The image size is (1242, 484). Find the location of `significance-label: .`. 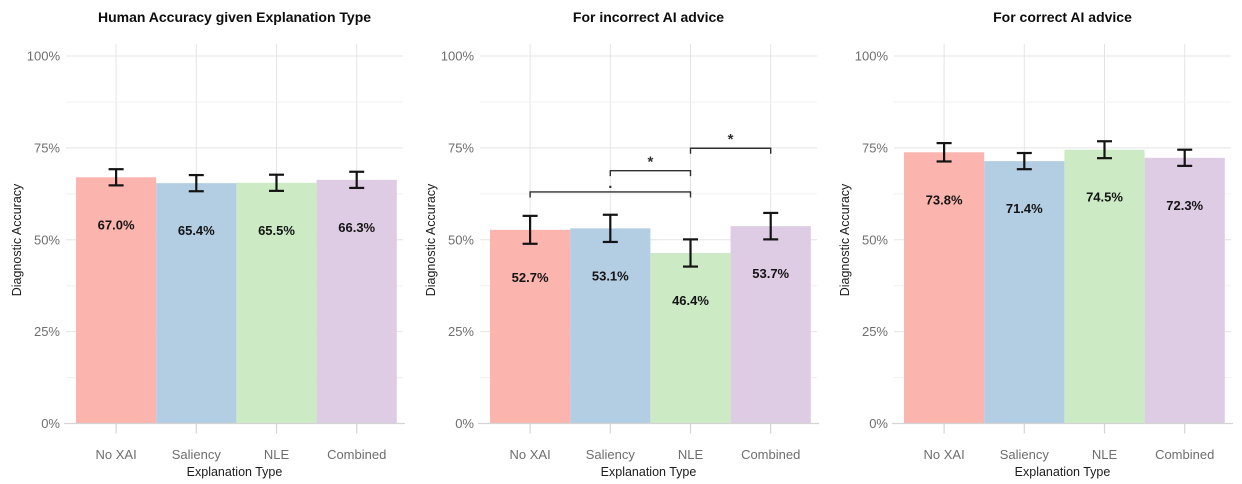

significance-label: . is located at coordinates (610, 183).